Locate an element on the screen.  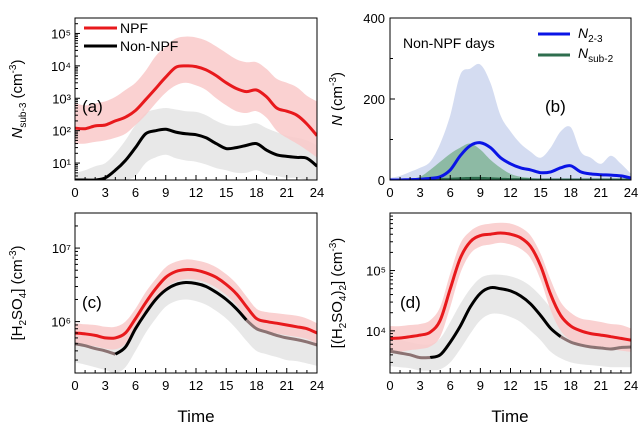
panel-b-ylabel: N (cm-3) is located at coordinates (337, 99).